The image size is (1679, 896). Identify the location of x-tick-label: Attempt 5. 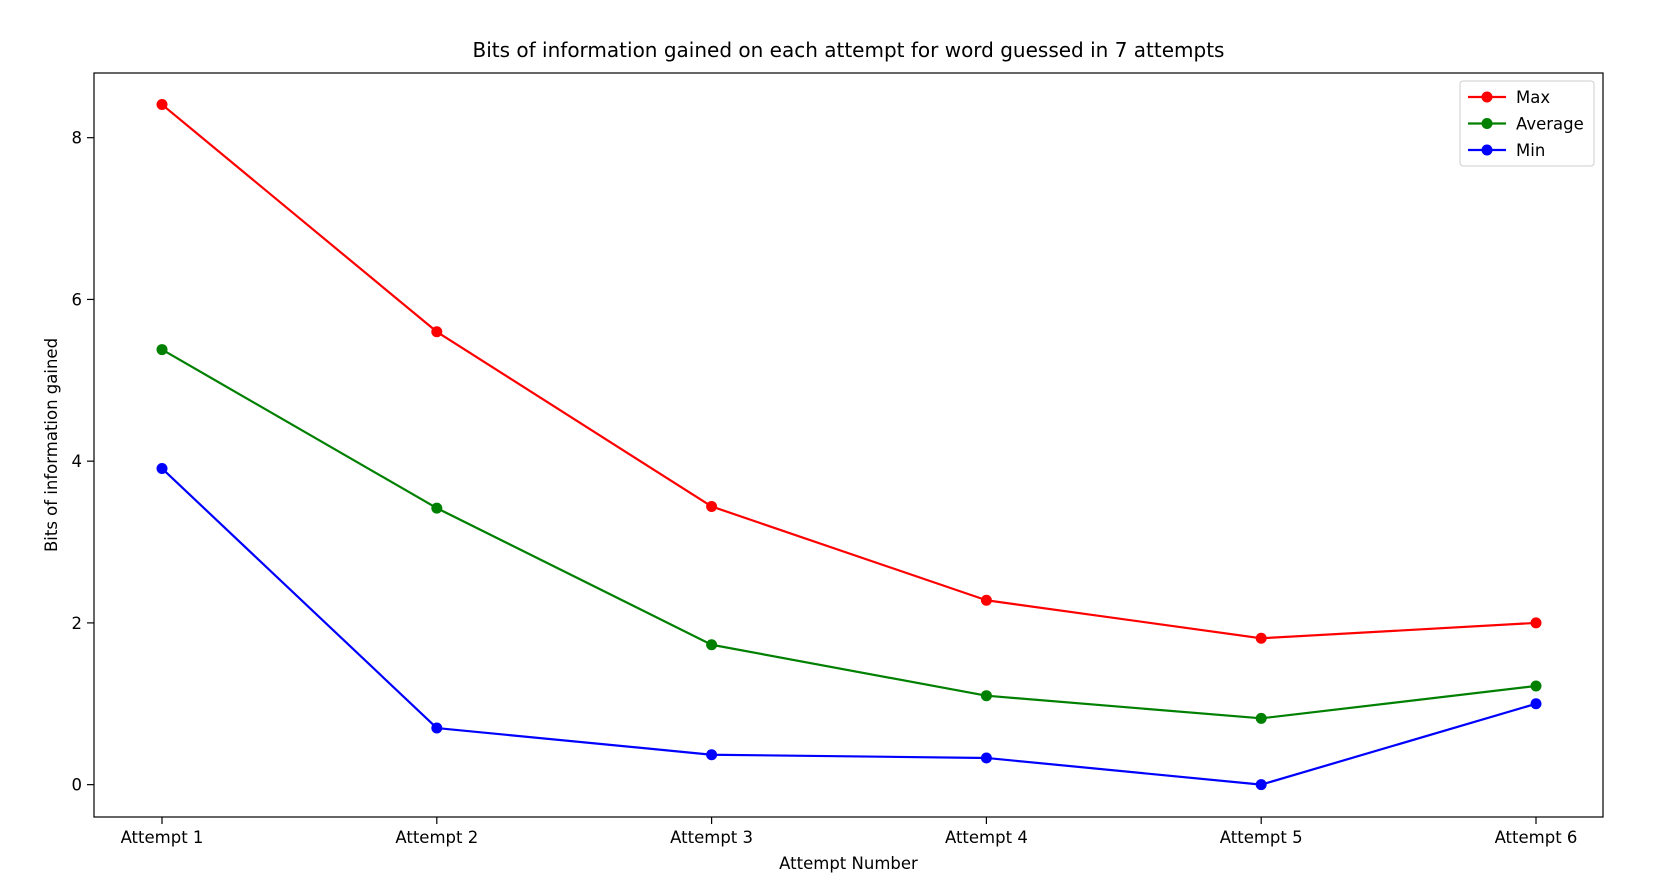
(1261, 837).